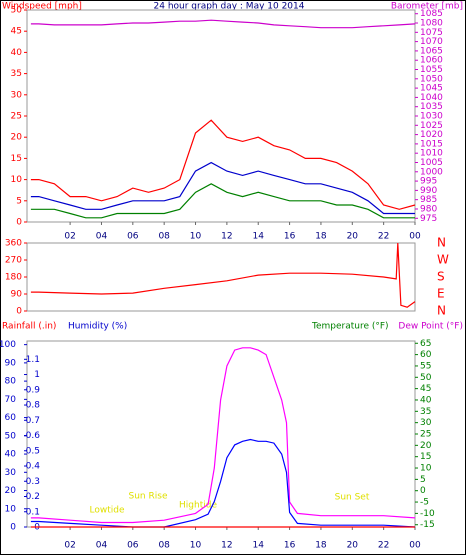 The image size is (466, 555). Describe the element at coordinates (33, 390) in the screenshot. I see `y3-tick-label: 0.9` at that location.